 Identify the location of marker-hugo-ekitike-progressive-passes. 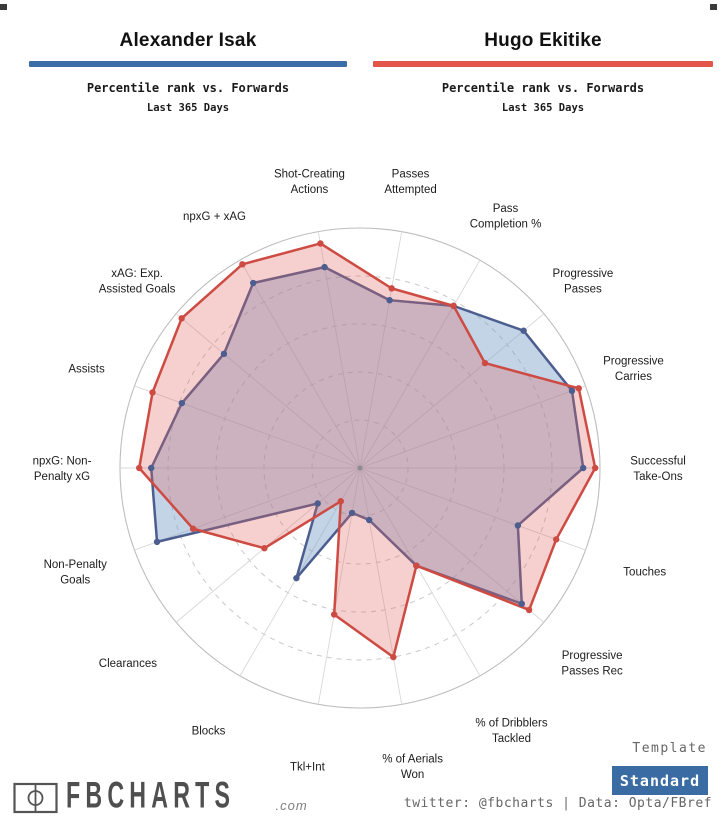
(485, 363).